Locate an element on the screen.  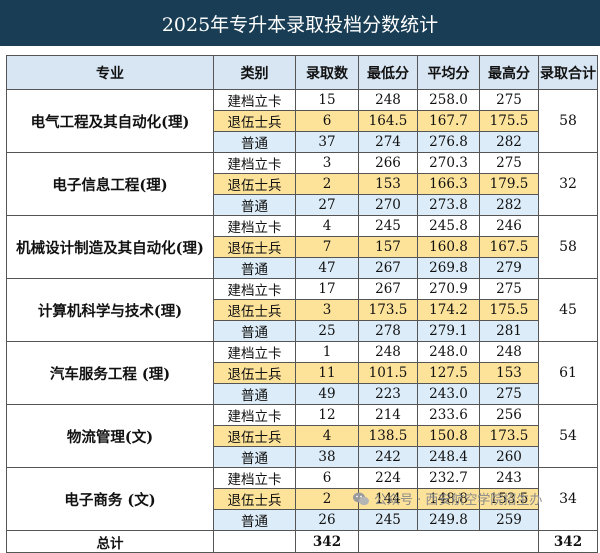
avg-score-cell: 160.8 is located at coordinates (448, 247).